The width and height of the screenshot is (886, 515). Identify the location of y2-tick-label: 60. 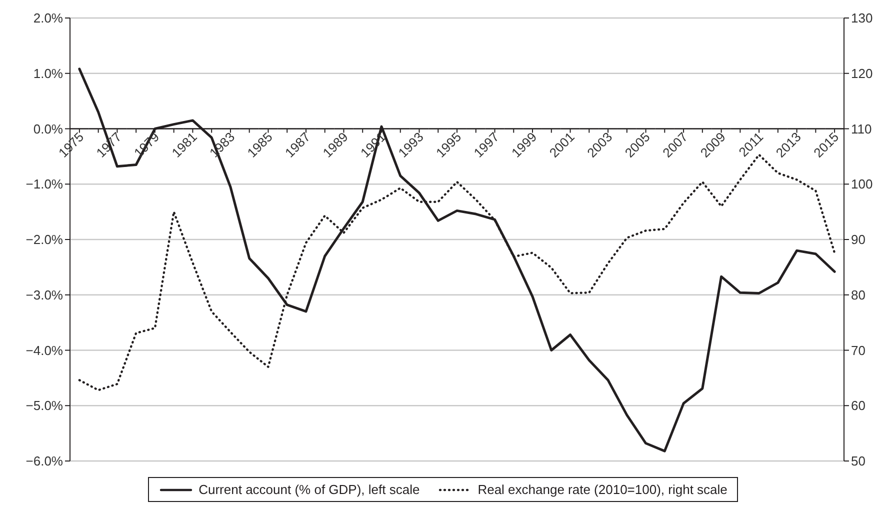
(858, 406).